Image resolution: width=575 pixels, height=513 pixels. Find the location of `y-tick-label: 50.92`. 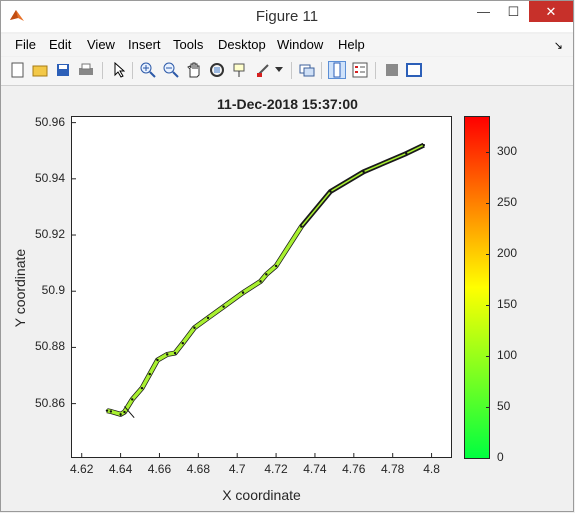

y-tick-label: 50.92 is located at coordinates (49, 234).